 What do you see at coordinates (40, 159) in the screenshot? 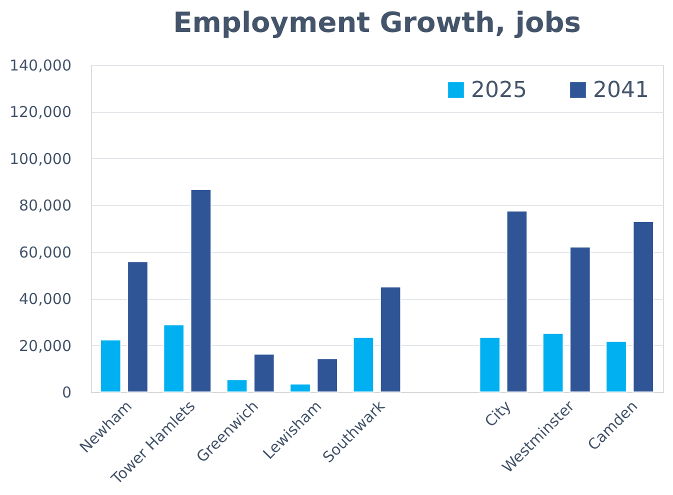
I see `y-tick-label: 100,000` at bounding box center [40, 159].